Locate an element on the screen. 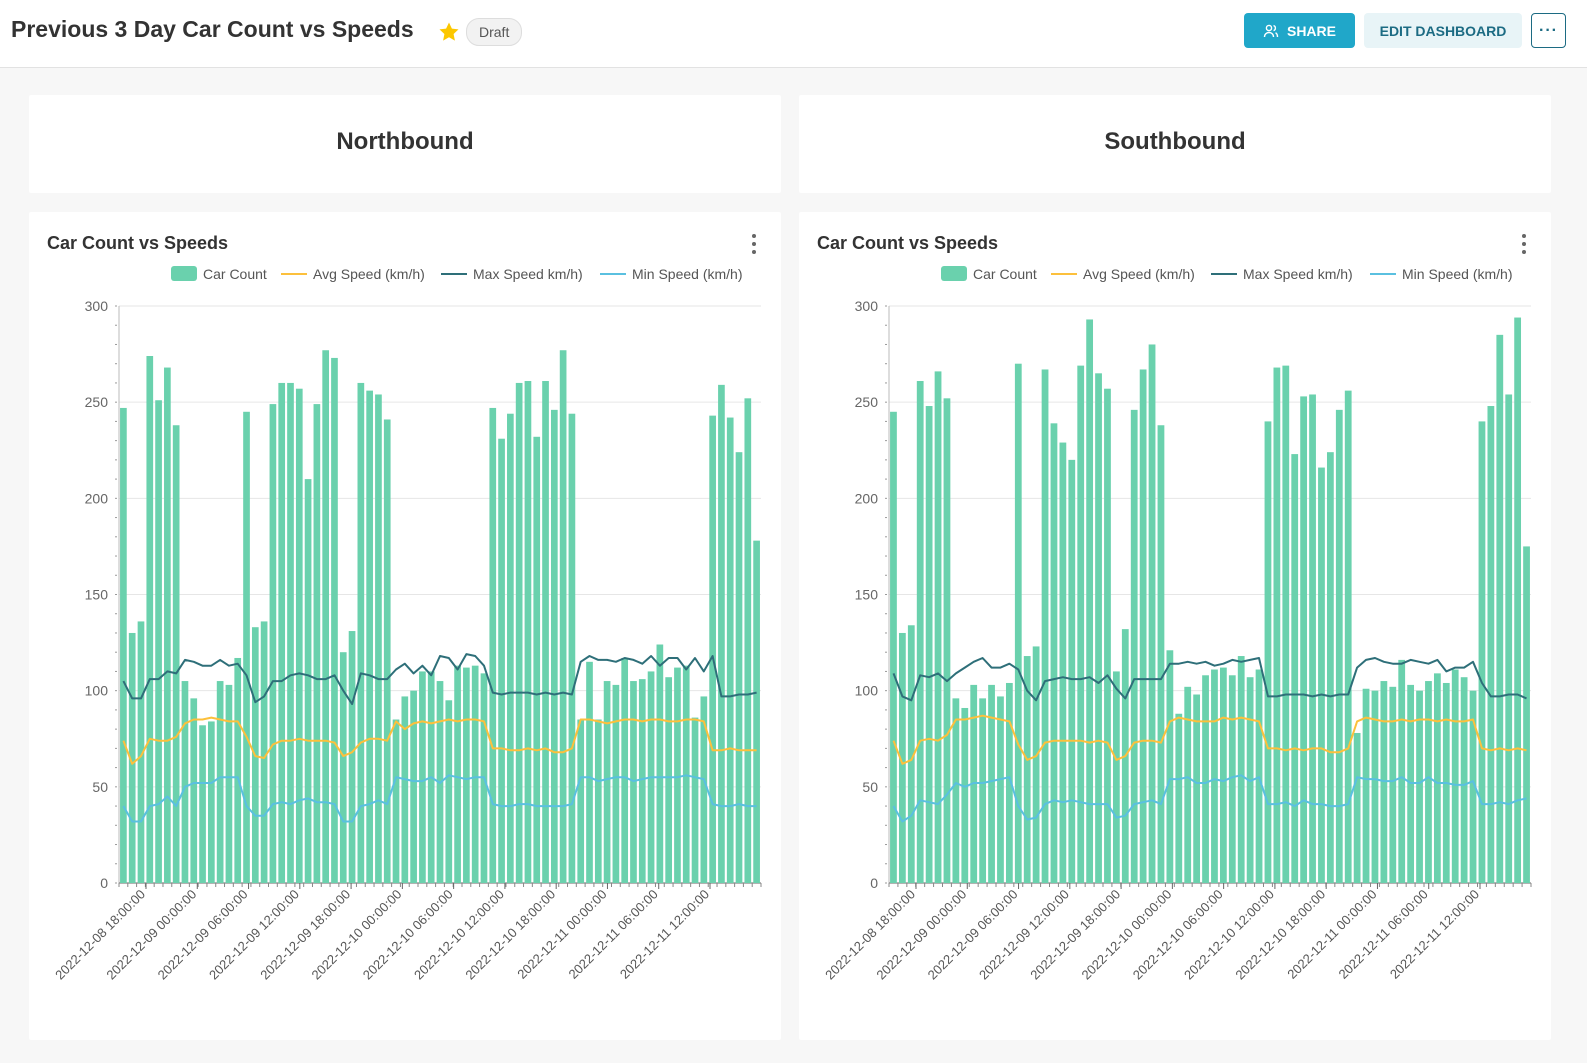  status-badge: Draft is located at coordinates (494, 32).